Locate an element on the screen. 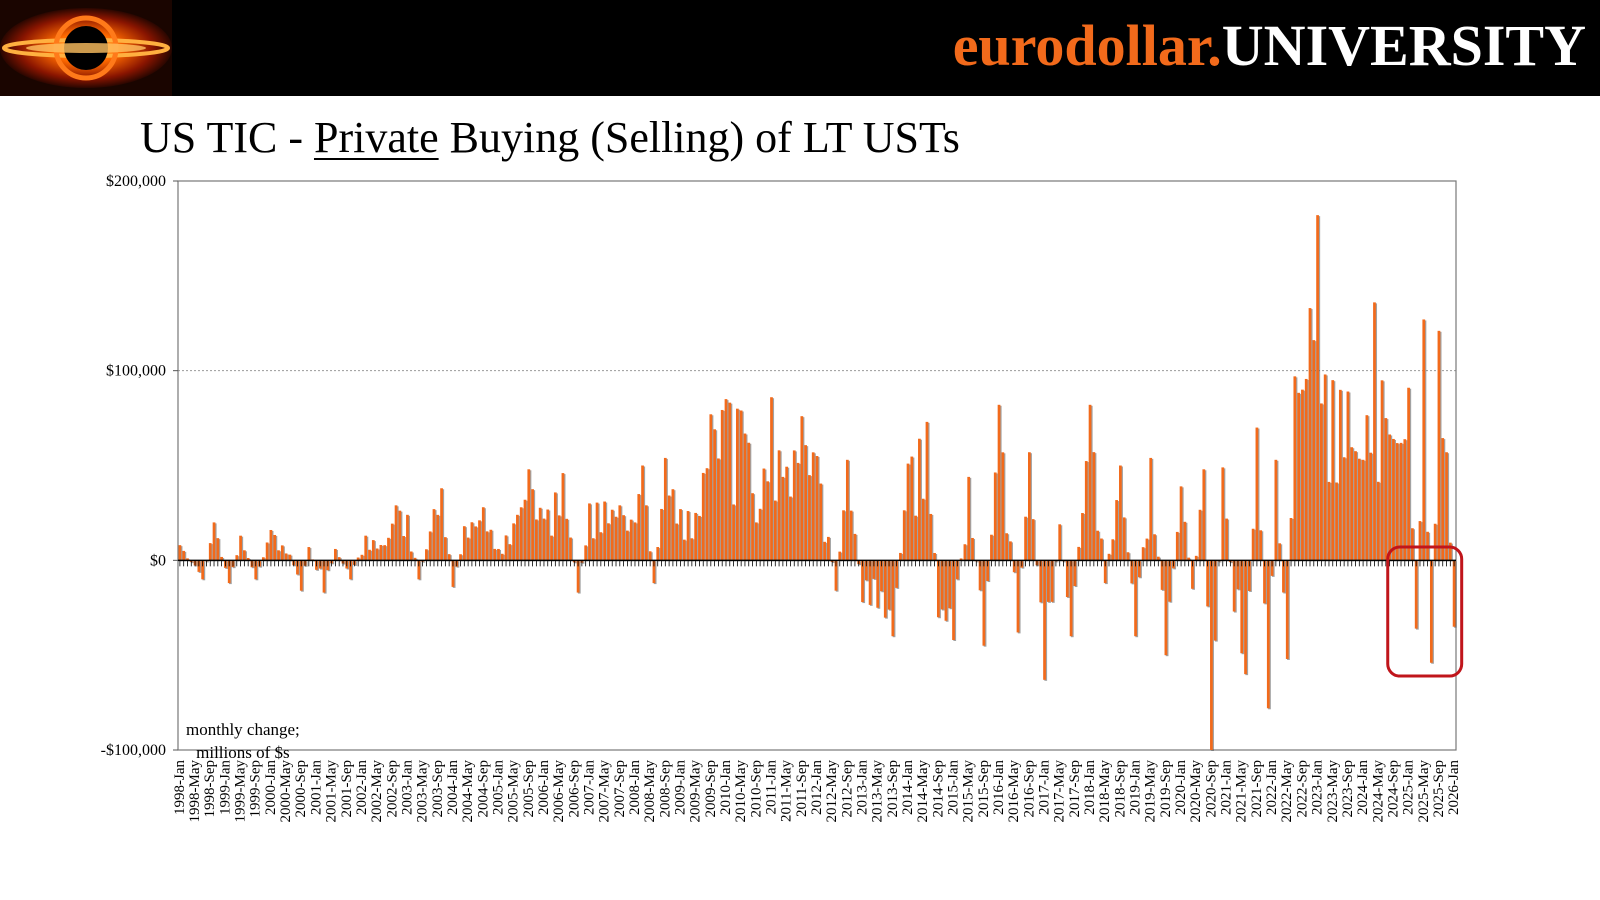 This screenshot has height=900, width=1600. x-tick-label: 1998-May is located at coordinates (195, 791).